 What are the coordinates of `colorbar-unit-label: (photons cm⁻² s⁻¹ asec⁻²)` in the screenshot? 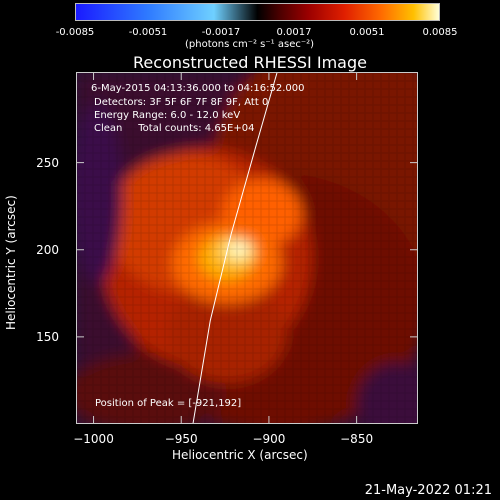 It's located at (250, 44).